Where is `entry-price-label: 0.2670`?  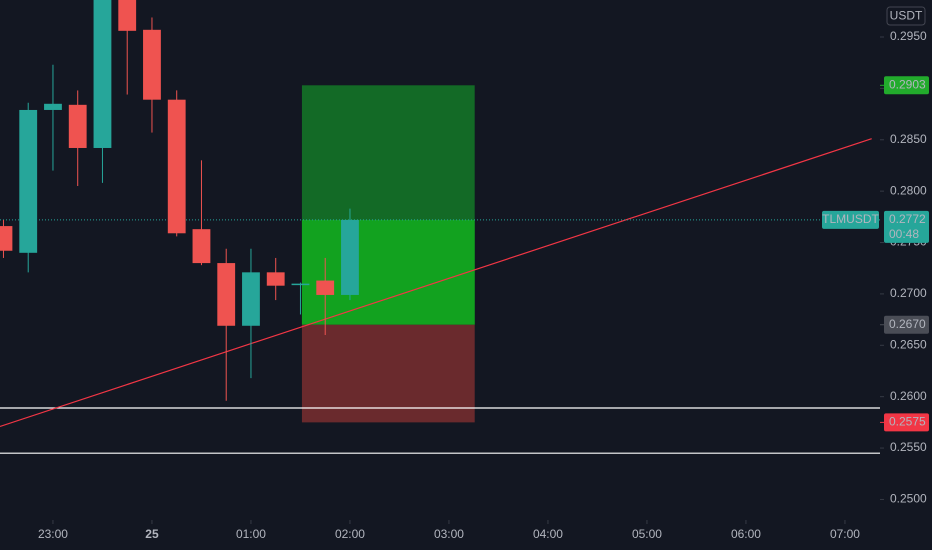 entry-price-label: 0.2670 is located at coordinates (907, 324).